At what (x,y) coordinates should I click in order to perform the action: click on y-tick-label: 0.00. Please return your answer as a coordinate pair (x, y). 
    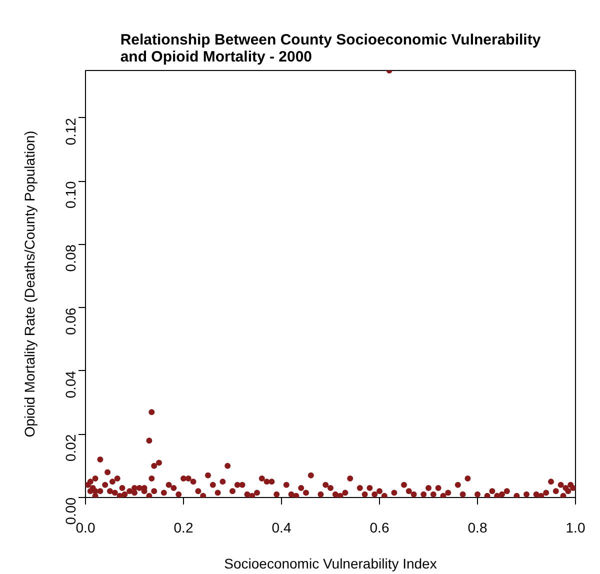
    Looking at the image, I should click on (70, 511).